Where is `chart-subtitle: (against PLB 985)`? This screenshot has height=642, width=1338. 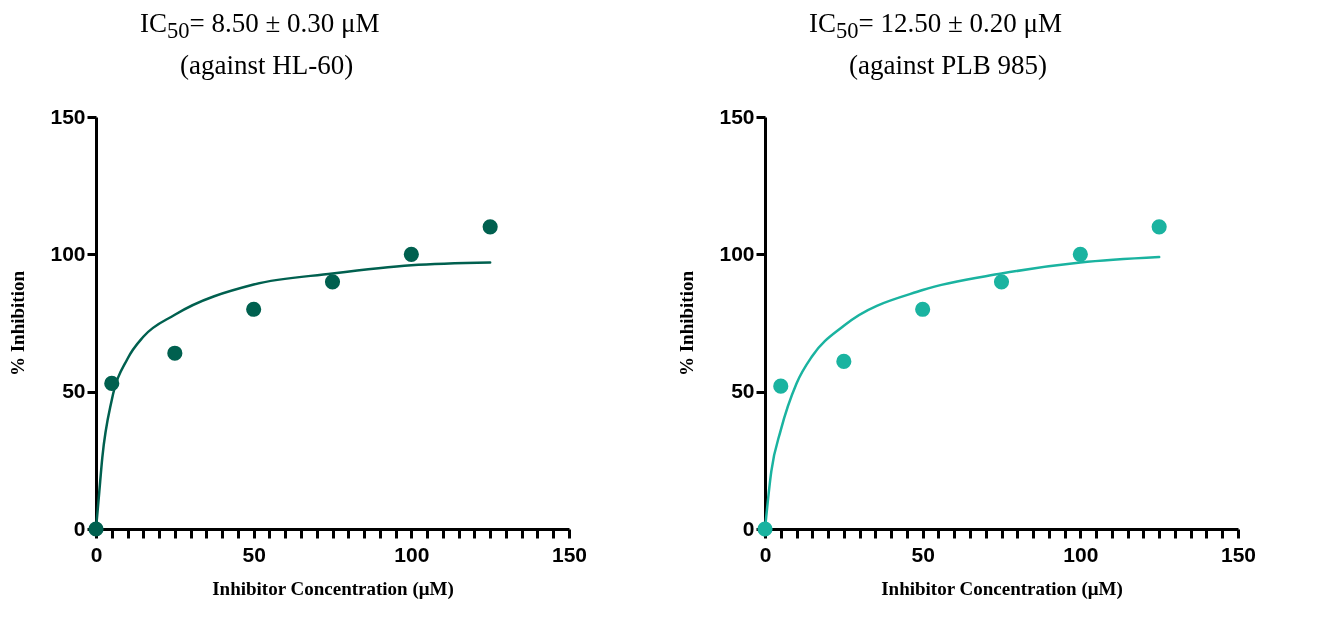
chart-subtitle: (against PLB 985) is located at coordinates (948, 66).